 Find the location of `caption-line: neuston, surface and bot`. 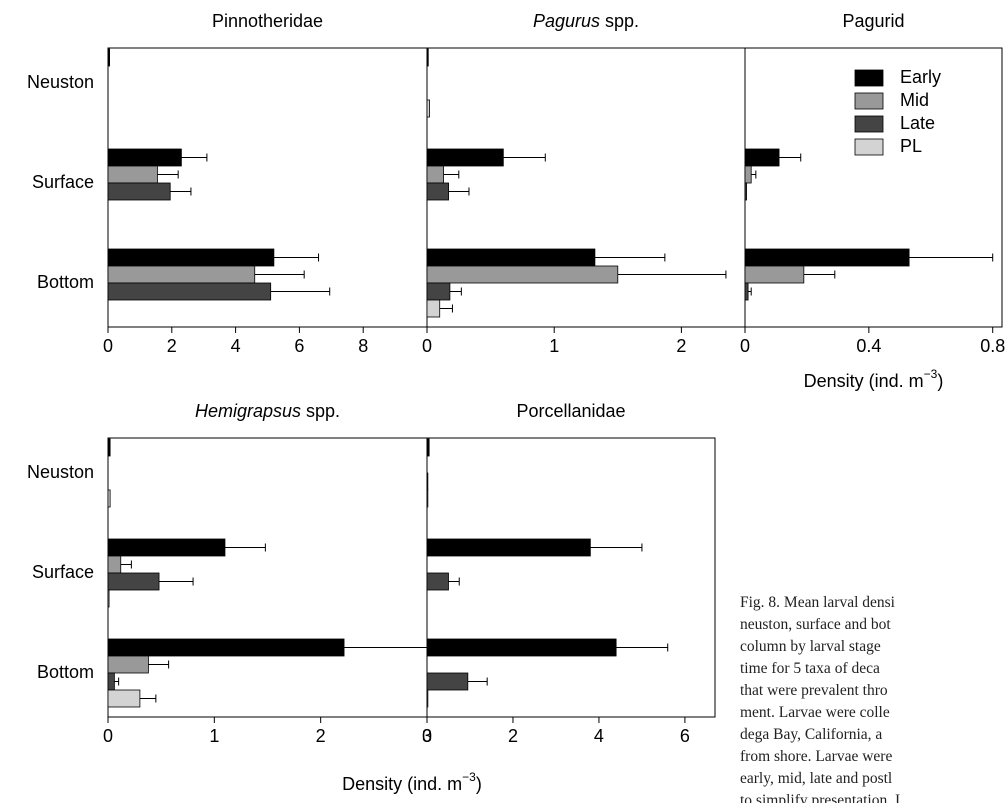

caption-line: neuston, surface and bot is located at coordinates (815, 624).